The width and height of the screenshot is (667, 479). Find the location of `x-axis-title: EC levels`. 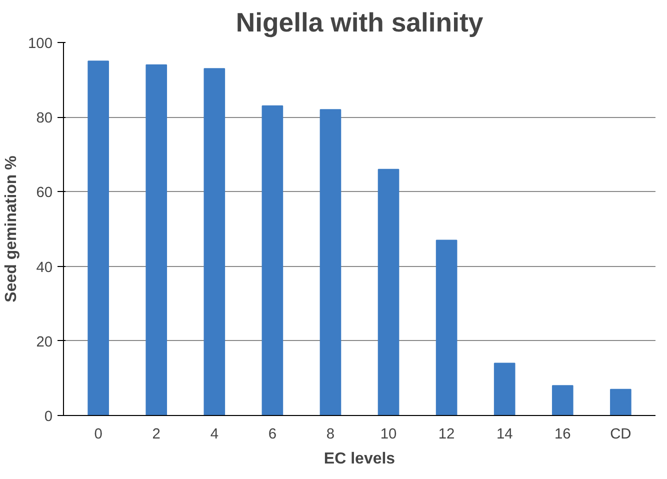

x-axis-title: EC levels is located at coordinates (360, 459).